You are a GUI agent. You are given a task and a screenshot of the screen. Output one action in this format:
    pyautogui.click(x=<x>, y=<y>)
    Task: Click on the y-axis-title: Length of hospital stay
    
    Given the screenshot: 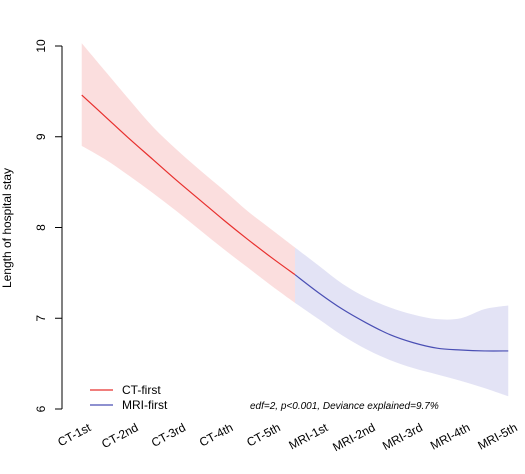 What is the action you would take?
    pyautogui.click(x=7, y=228)
    